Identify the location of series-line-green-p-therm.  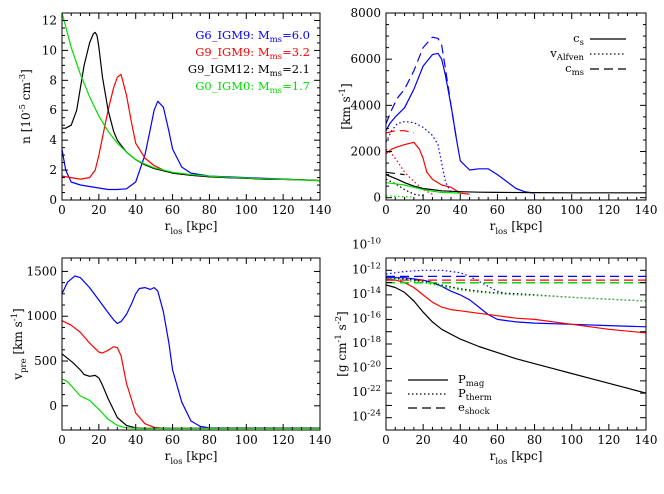
(516, 290).